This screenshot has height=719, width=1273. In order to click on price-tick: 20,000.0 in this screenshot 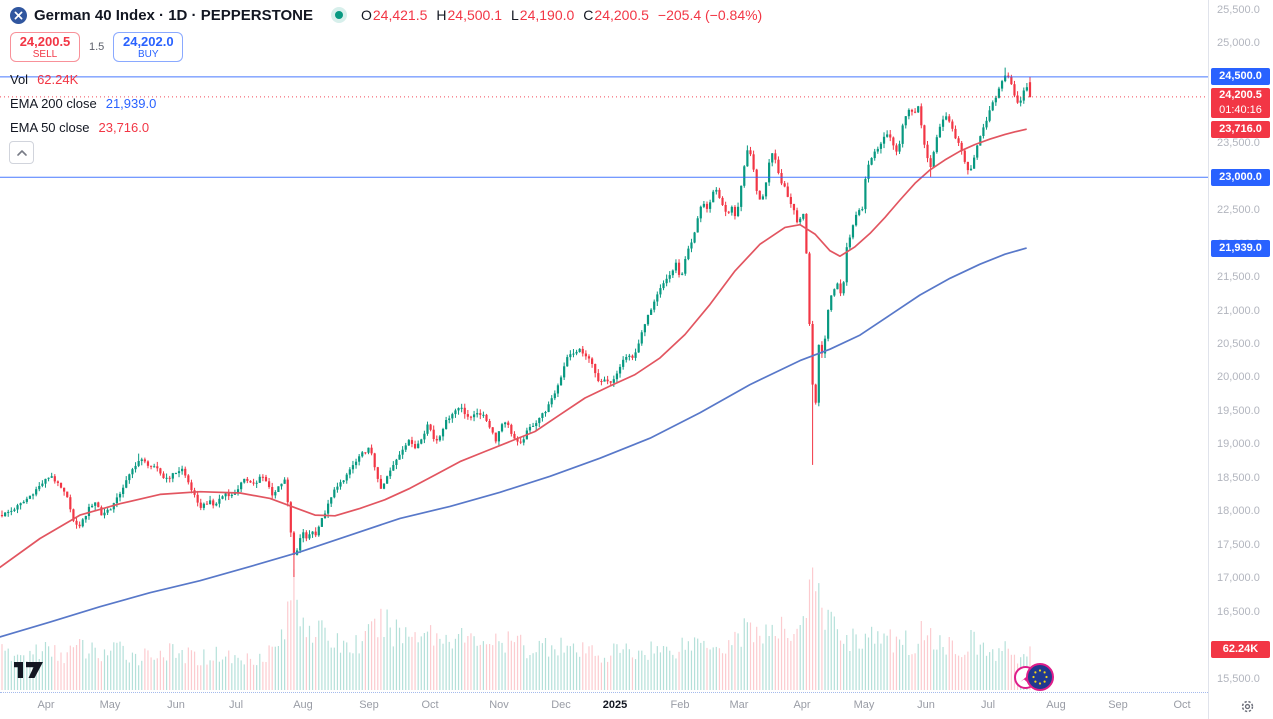, I will do `click(1238, 377)`.